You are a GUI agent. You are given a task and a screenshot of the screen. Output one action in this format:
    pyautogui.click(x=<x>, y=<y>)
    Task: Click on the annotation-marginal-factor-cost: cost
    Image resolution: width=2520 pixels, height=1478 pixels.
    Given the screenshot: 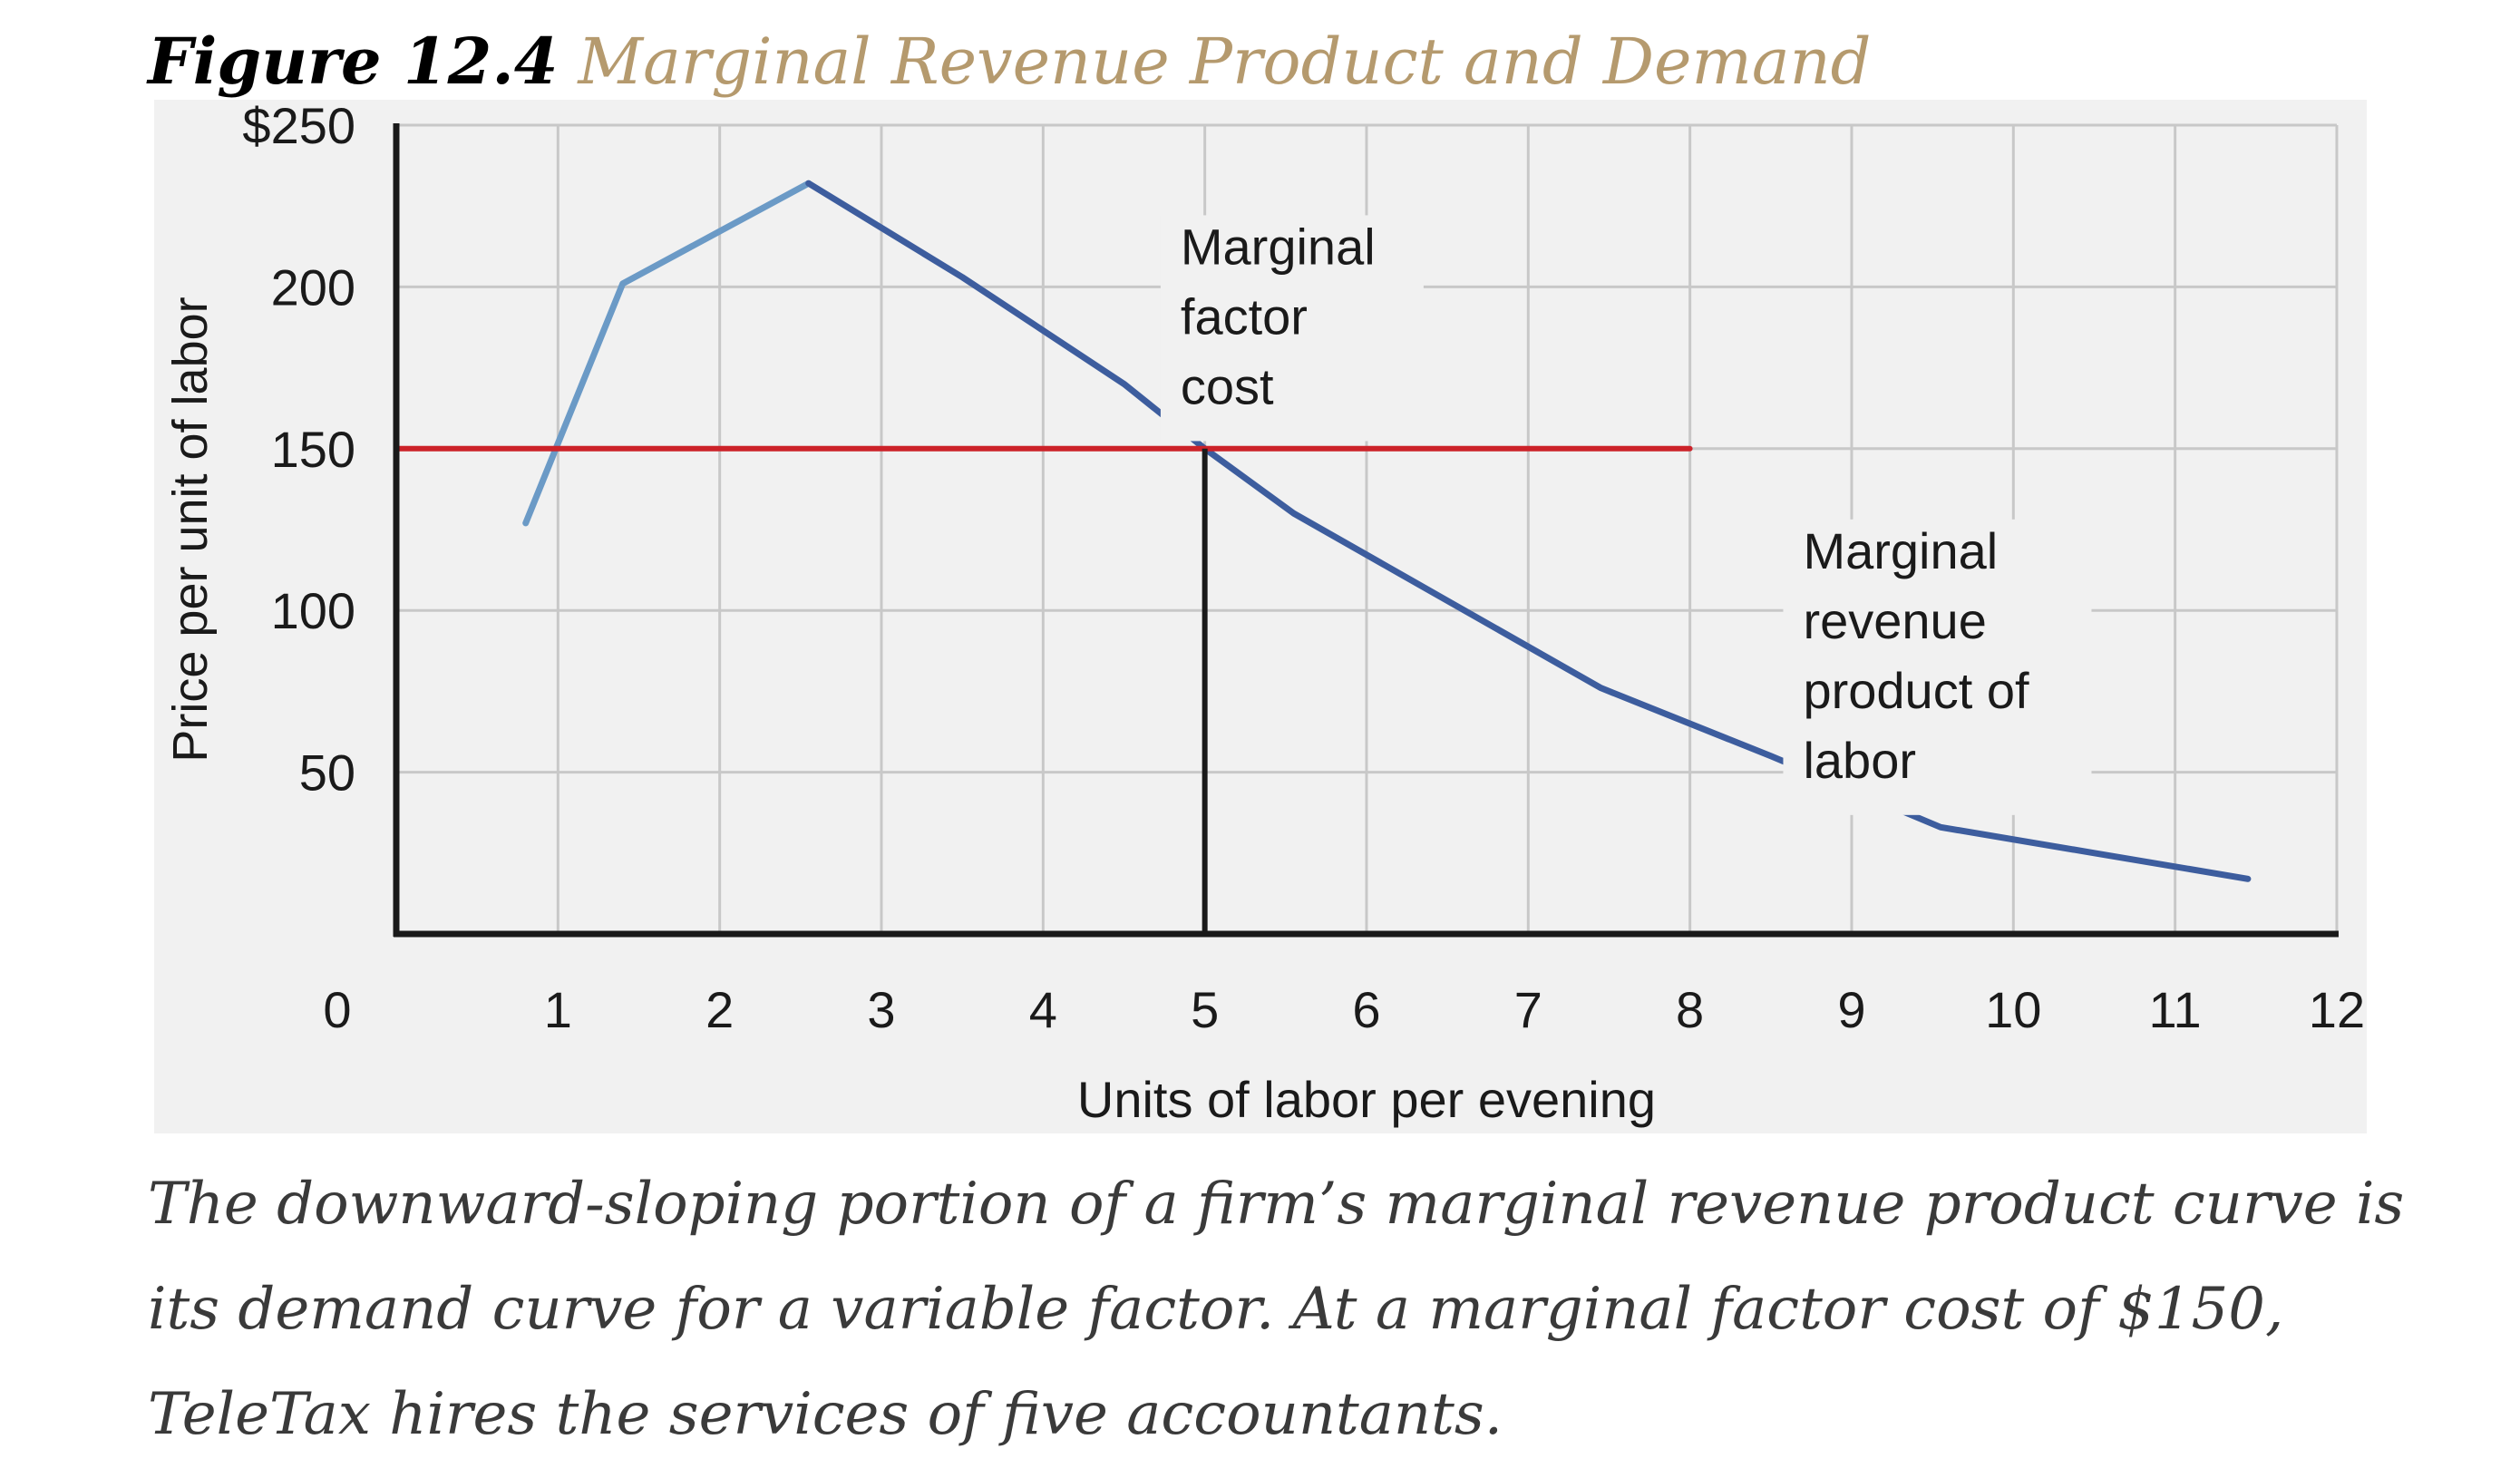 What is the action you would take?
    pyautogui.click(x=1228, y=385)
    